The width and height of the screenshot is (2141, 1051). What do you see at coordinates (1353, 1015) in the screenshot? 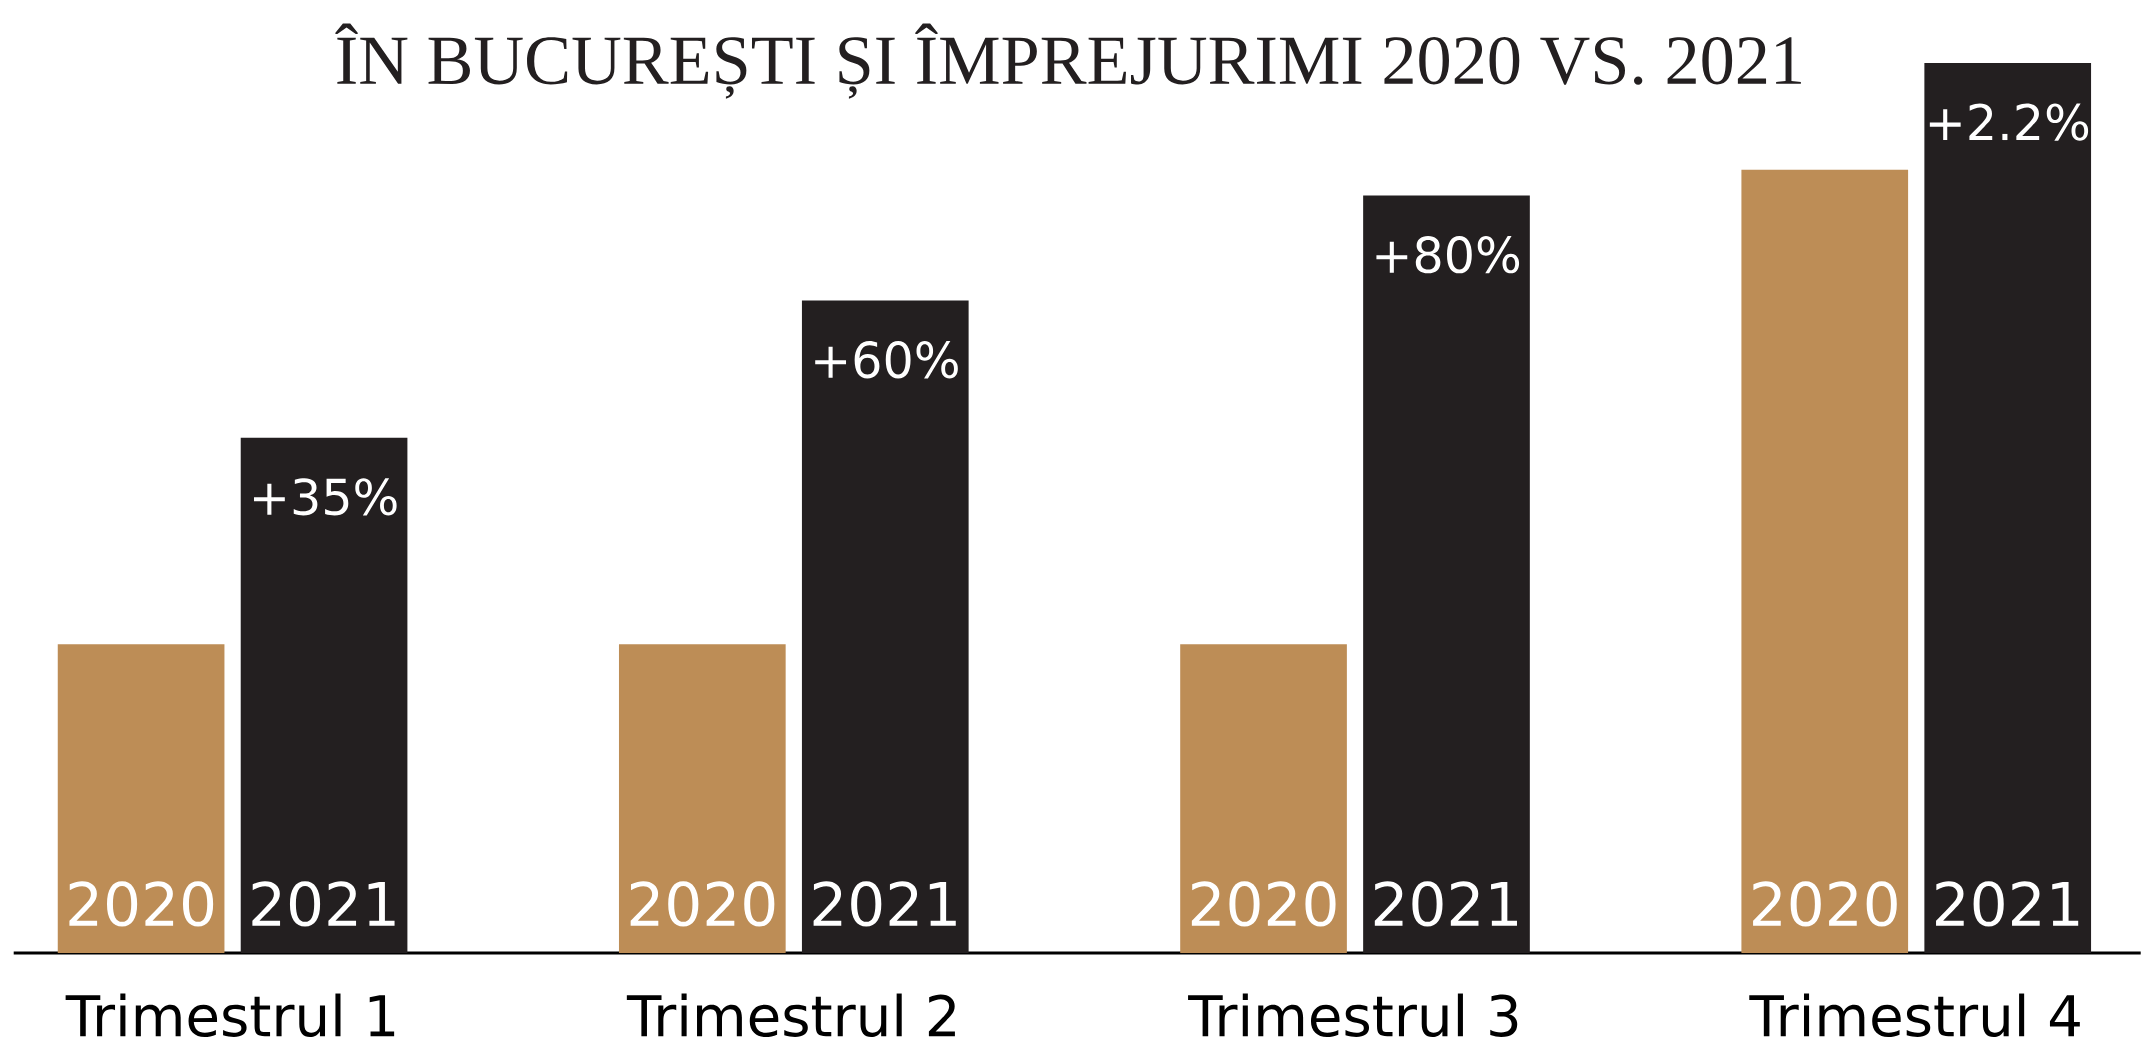
I see `x-tick-label: Trimestrul 3` at bounding box center [1353, 1015].